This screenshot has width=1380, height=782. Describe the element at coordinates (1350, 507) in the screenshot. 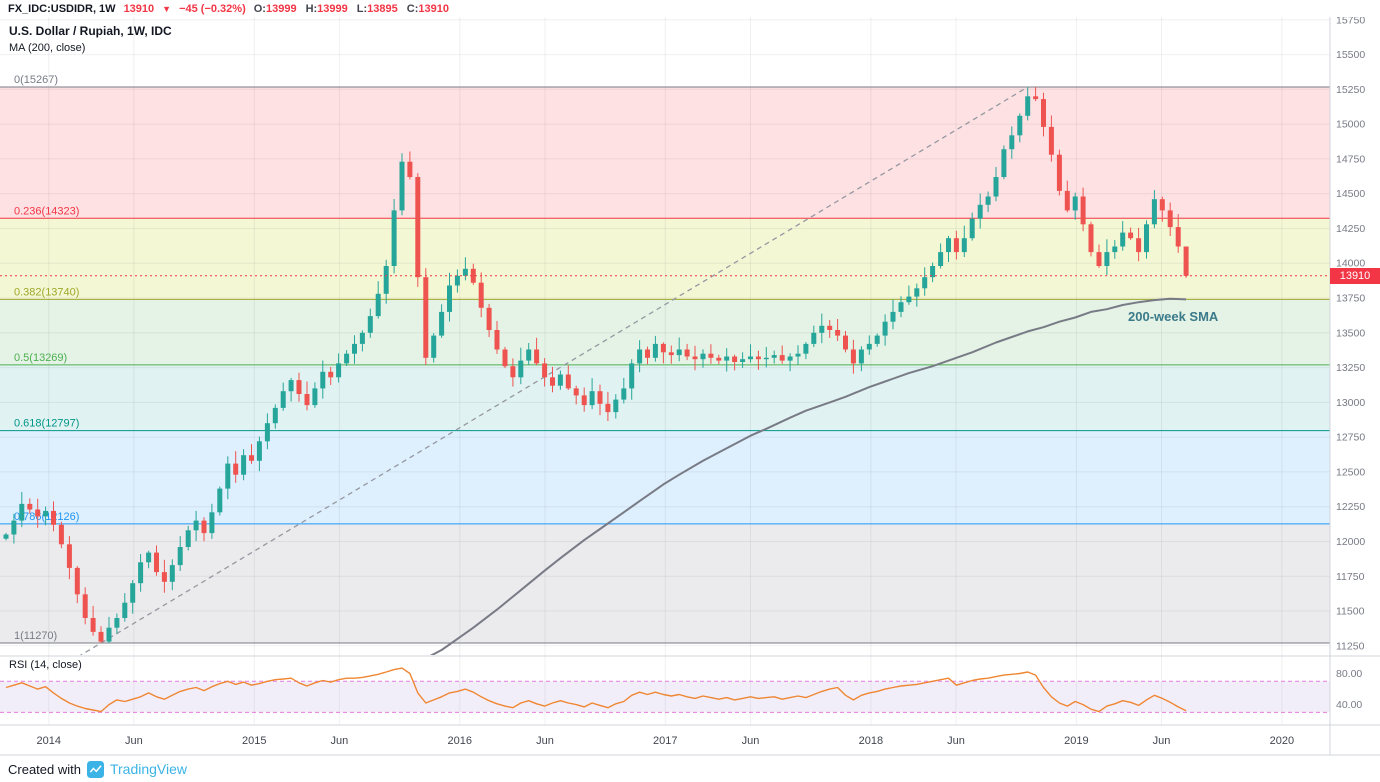

I see `svg-text: 12250` at that location.